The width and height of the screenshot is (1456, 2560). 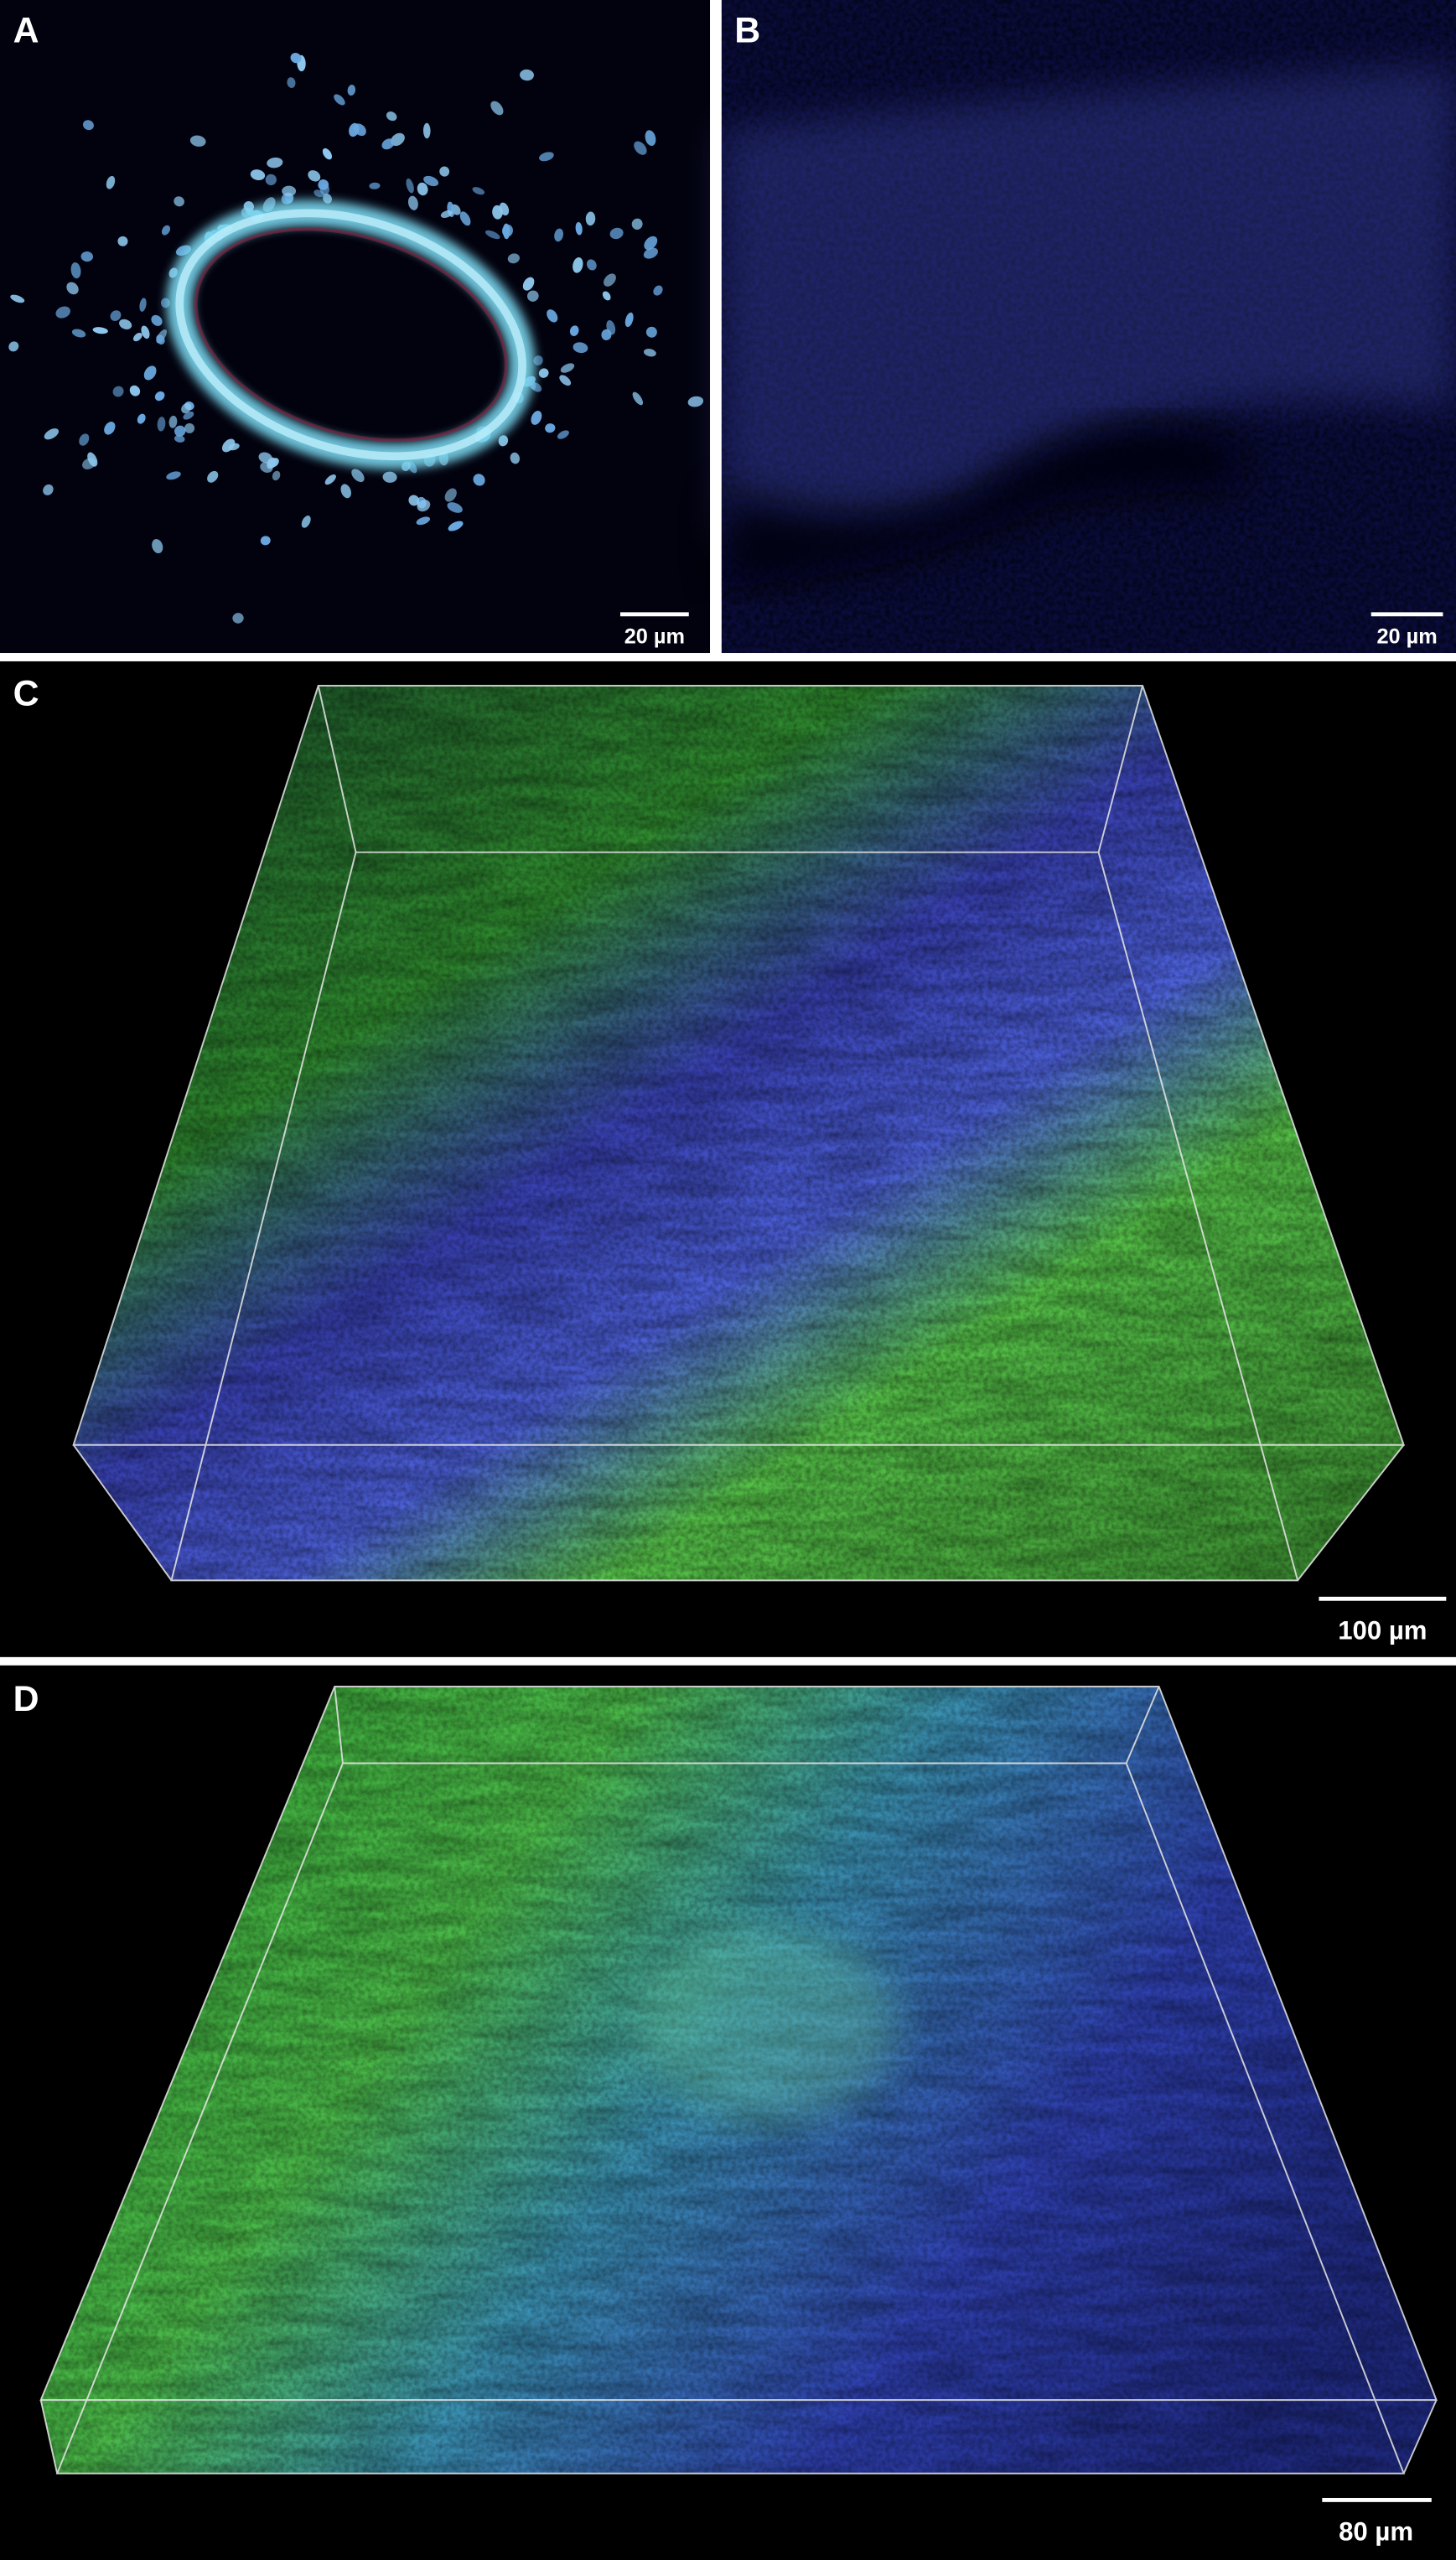 What do you see at coordinates (355, 327) in the screenshot?
I see `panel-a: A 20 µm` at bounding box center [355, 327].